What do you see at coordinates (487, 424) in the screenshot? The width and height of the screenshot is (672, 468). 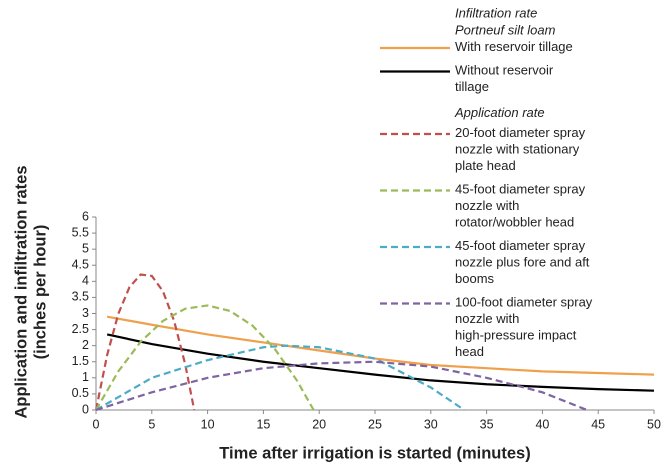 I see `x-tick-label: 35` at bounding box center [487, 424].